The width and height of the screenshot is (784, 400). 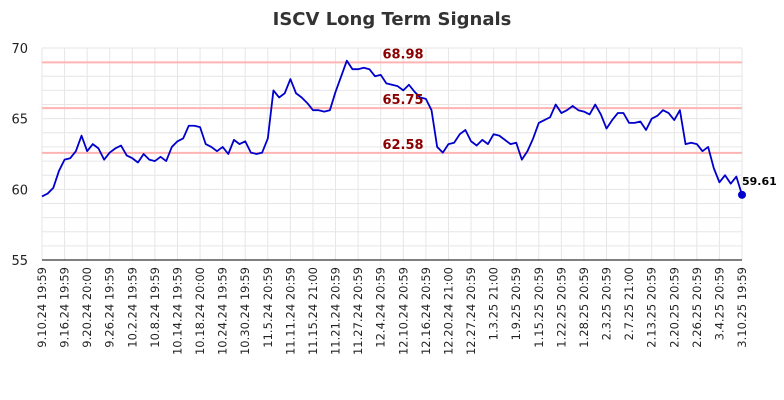 What do you see at coordinates (358, 311) in the screenshot?
I see `x-tick-label: 11.27.24 20:59` at bounding box center [358, 311].